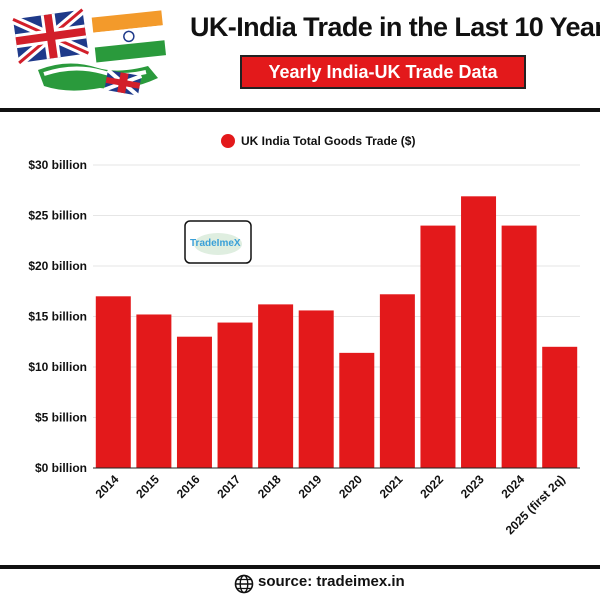 This screenshot has width=600, height=600. Describe the element at coordinates (300, 110) in the screenshot. I see `top-divider` at that location.